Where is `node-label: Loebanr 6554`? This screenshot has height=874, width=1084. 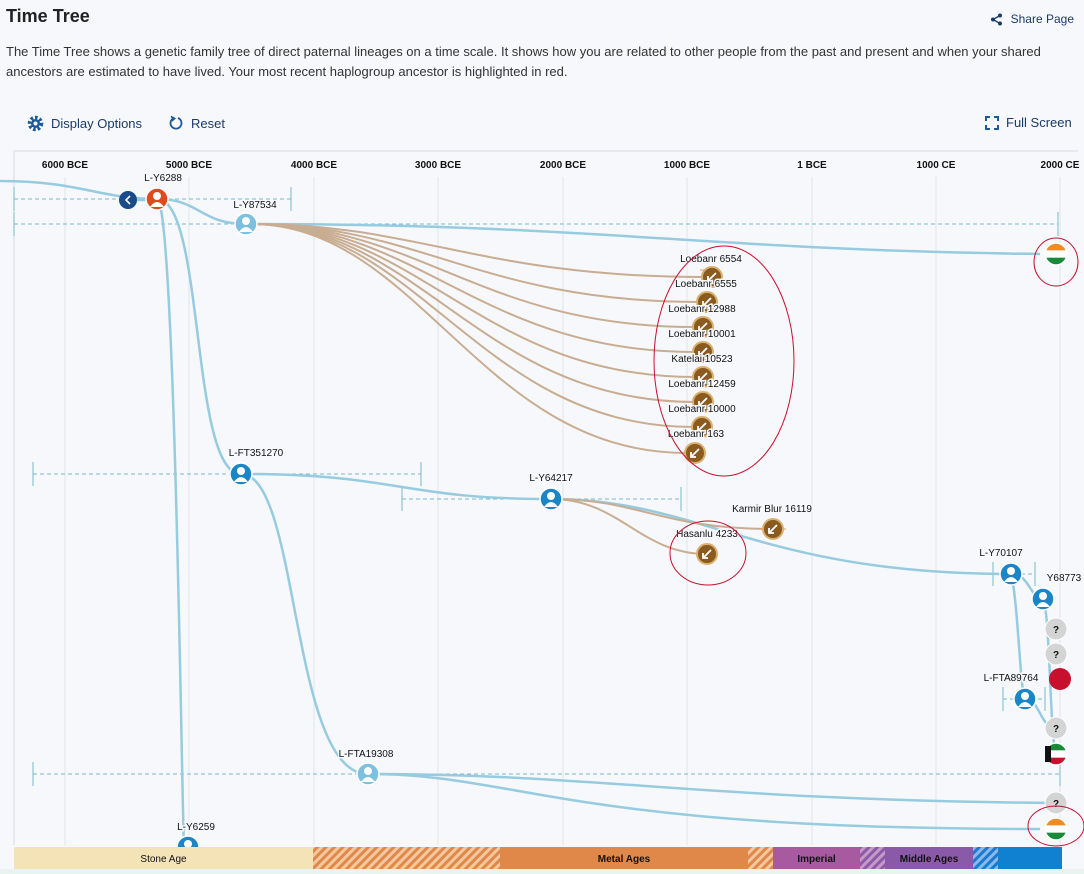 node-label: Loebanr 6554 is located at coordinates (711, 259).